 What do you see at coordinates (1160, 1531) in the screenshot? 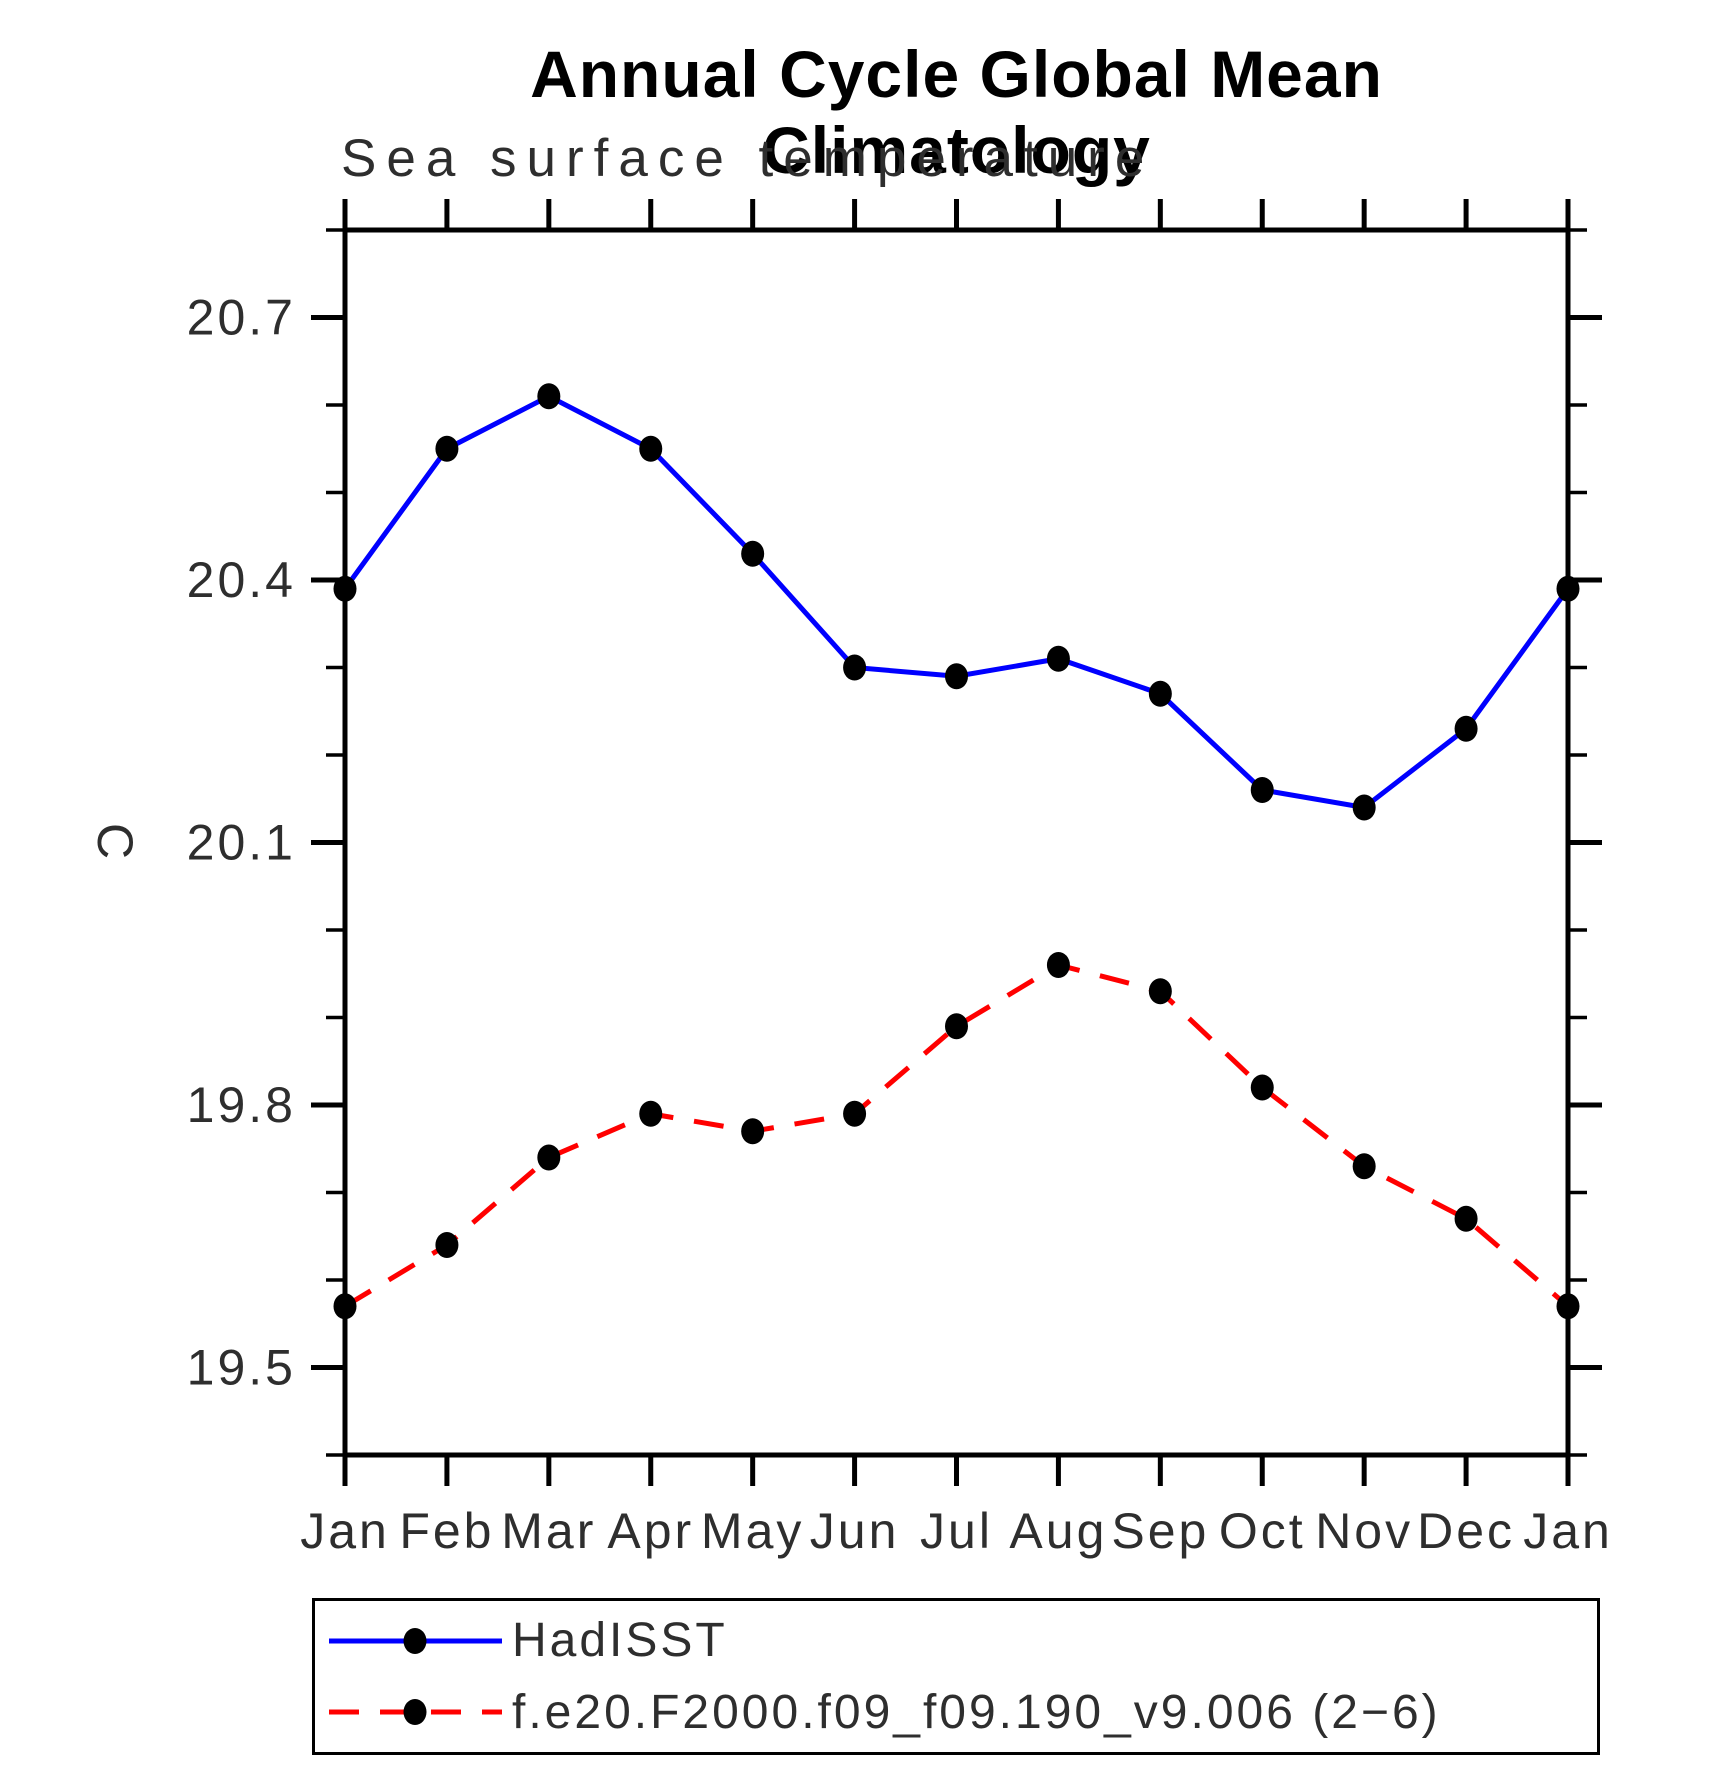
I see `x-tick-label: Sep` at bounding box center [1160, 1531].